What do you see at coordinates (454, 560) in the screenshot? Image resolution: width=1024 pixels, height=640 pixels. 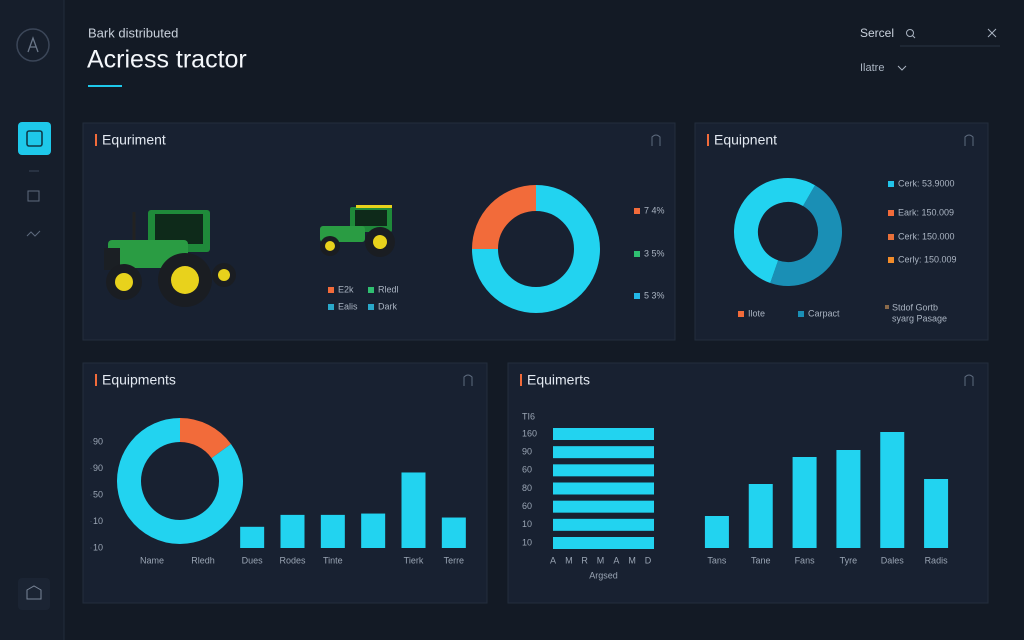 I see `x-tick-label: Terre` at bounding box center [454, 560].